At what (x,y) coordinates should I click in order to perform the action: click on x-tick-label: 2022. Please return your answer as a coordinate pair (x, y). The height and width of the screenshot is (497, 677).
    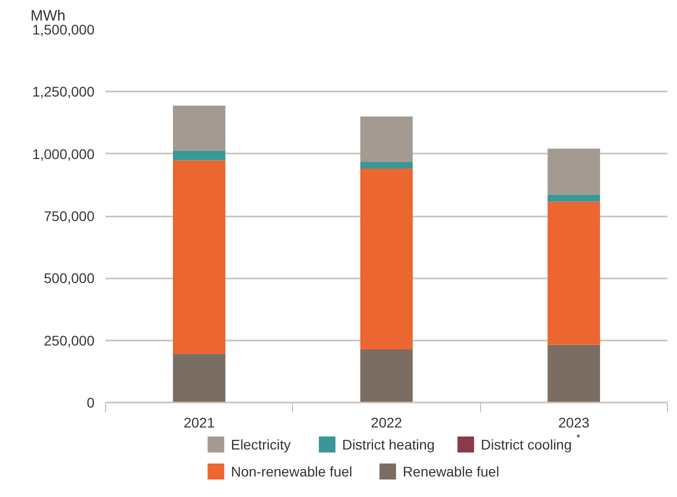
    Looking at the image, I should click on (386, 422).